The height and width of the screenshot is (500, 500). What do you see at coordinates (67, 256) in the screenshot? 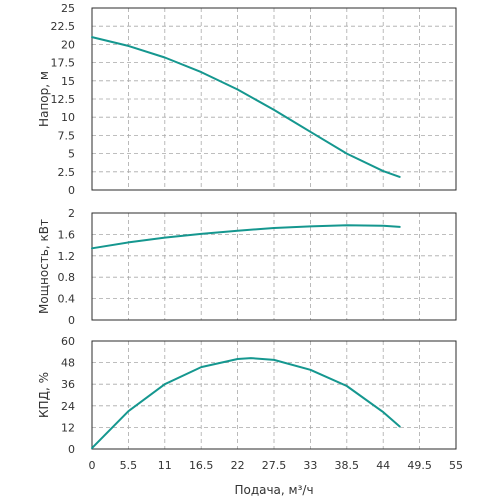
I see `power-ytick-label: 1.2` at bounding box center [67, 256].